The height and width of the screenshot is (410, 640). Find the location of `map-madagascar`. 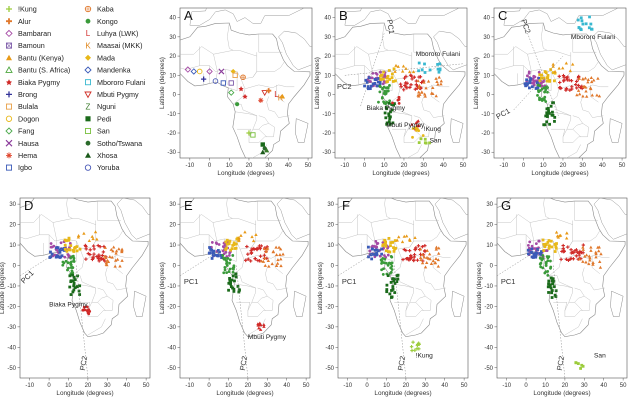

map-madagascar is located at coordinates (300, 303).